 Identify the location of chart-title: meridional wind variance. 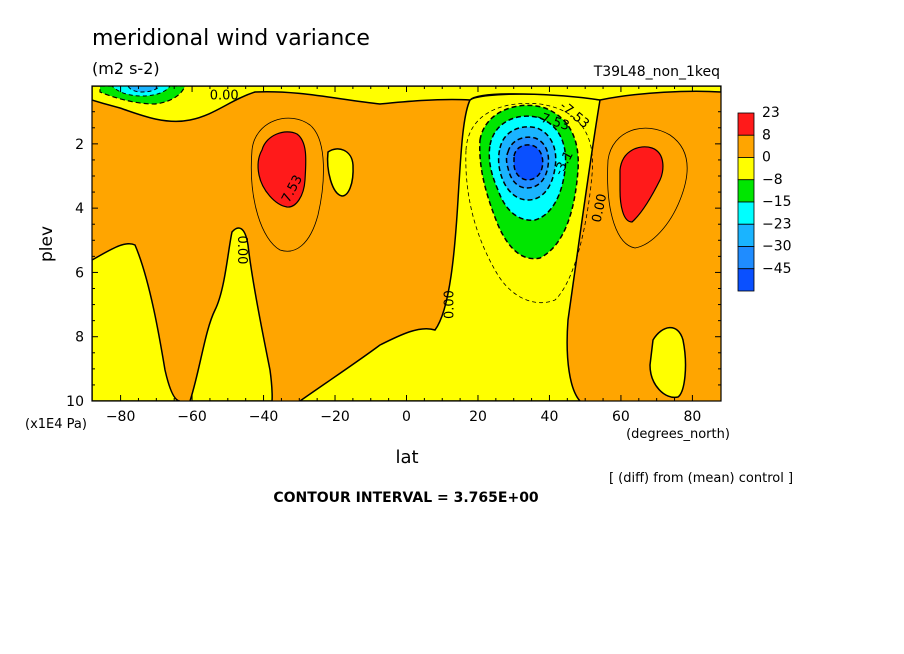
(231, 38).